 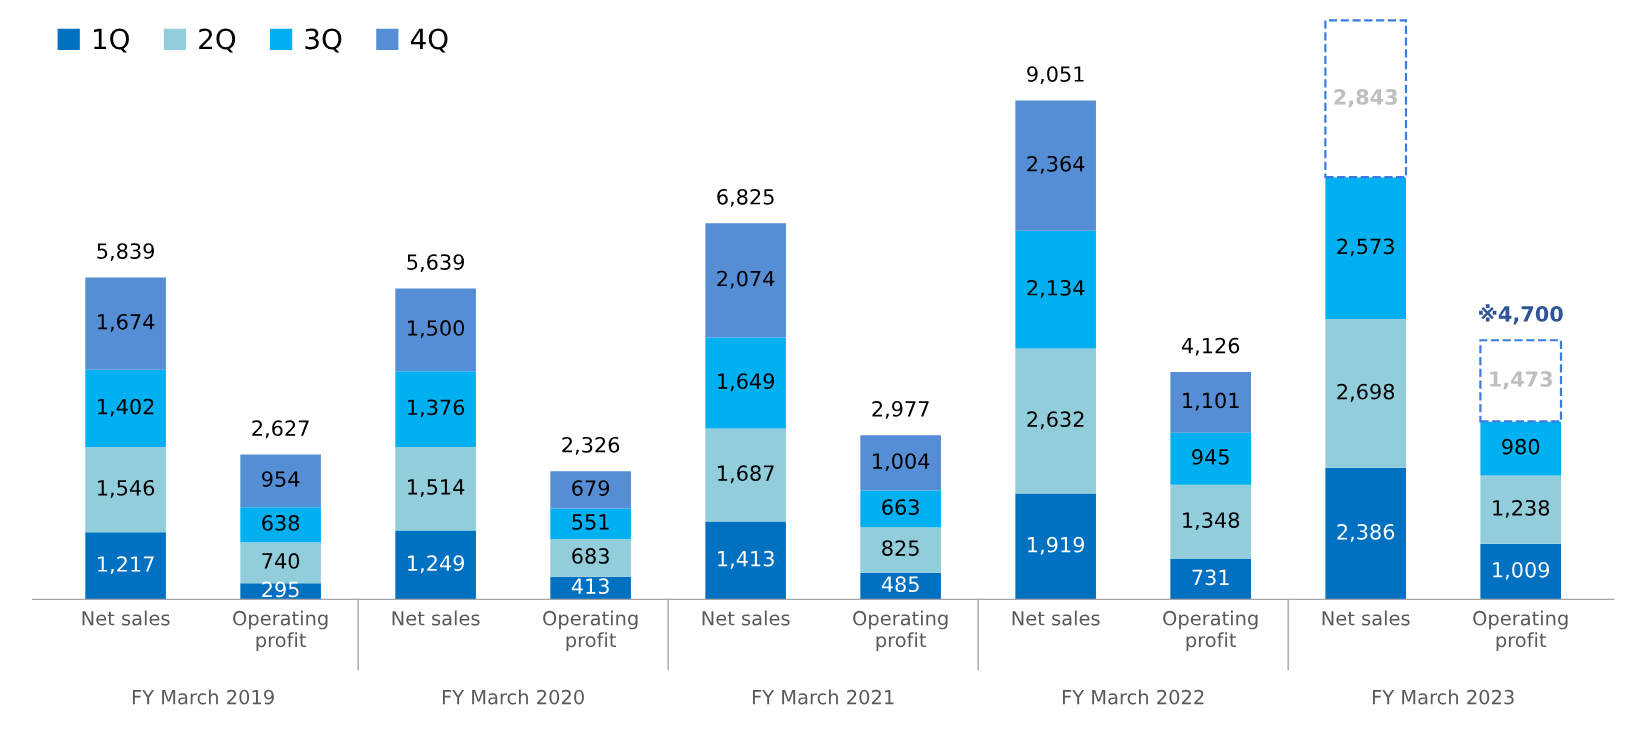 I want to click on data-label: 980, so click(x=1521, y=446).